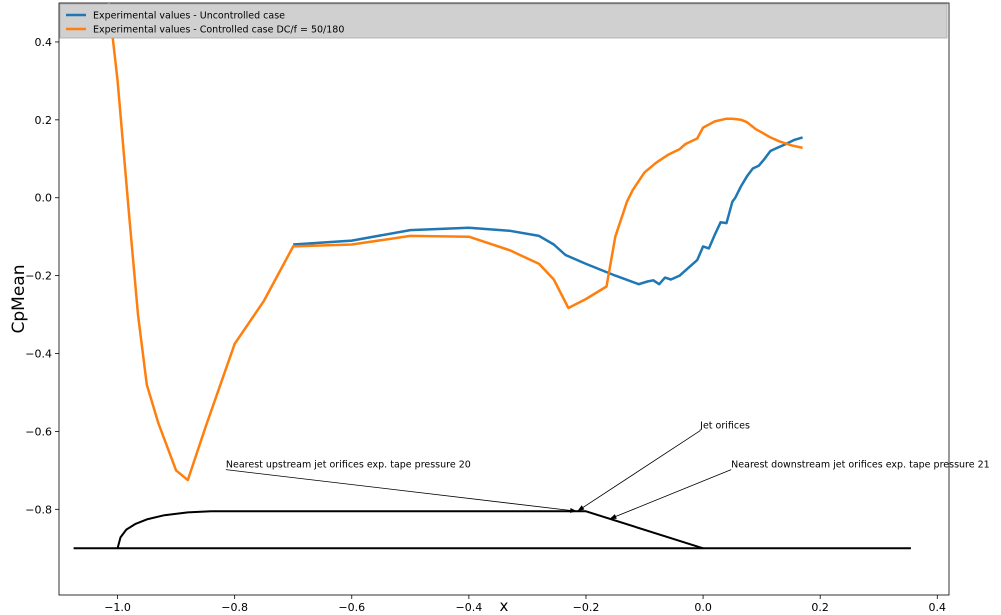 The height and width of the screenshot is (615, 1001). What do you see at coordinates (938, 607) in the screenshot?
I see `x-tick-label: 0.4` at bounding box center [938, 607].